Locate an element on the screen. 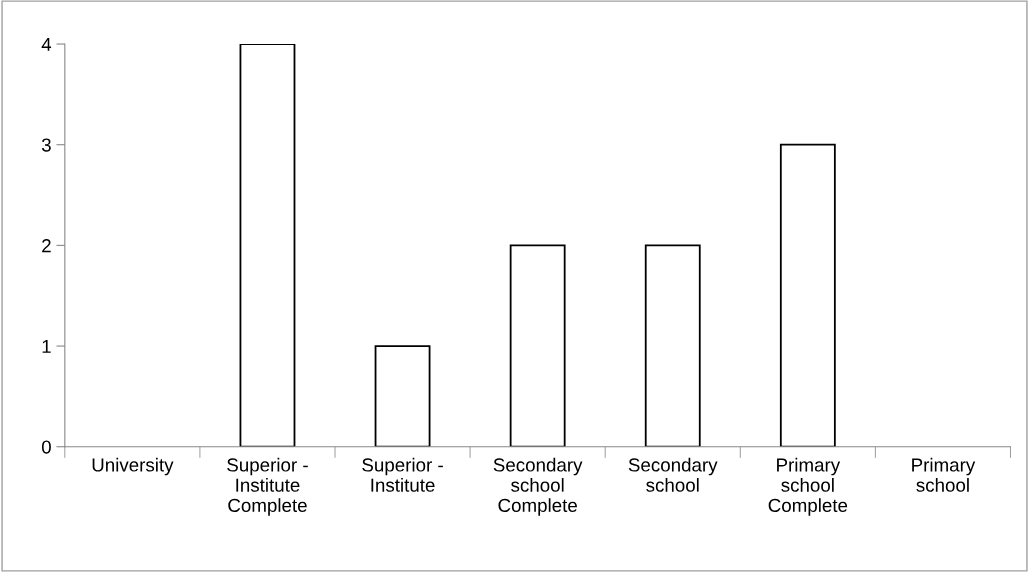 The height and width of the screenshot is (572, 1029). y-tick-label: 2 is located at coordinates (46, 246).